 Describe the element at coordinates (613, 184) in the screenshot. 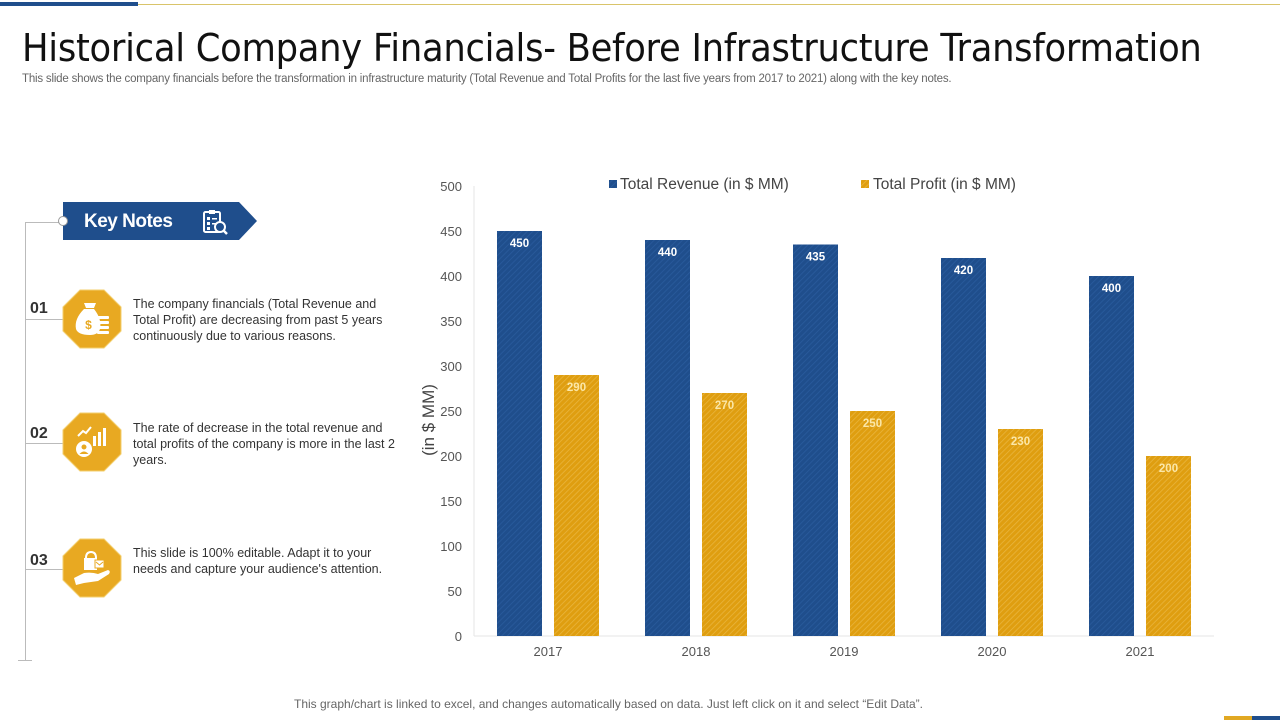

I see `legend-swatch-revenue` at that location.